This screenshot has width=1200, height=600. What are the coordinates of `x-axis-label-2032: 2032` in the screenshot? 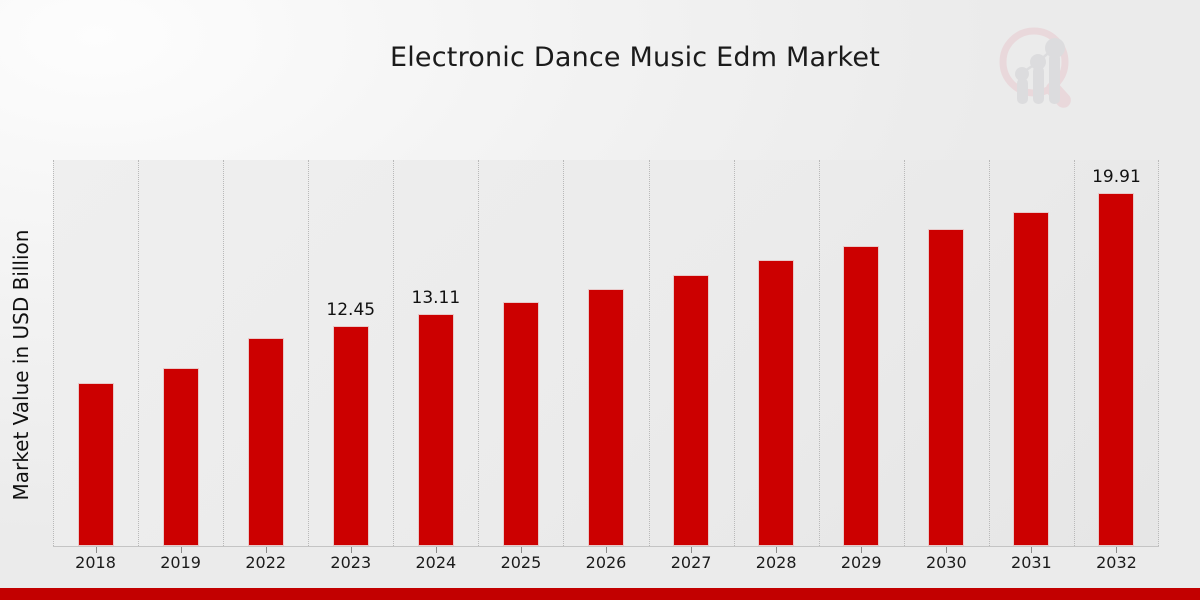 It's located at (1116, 562).